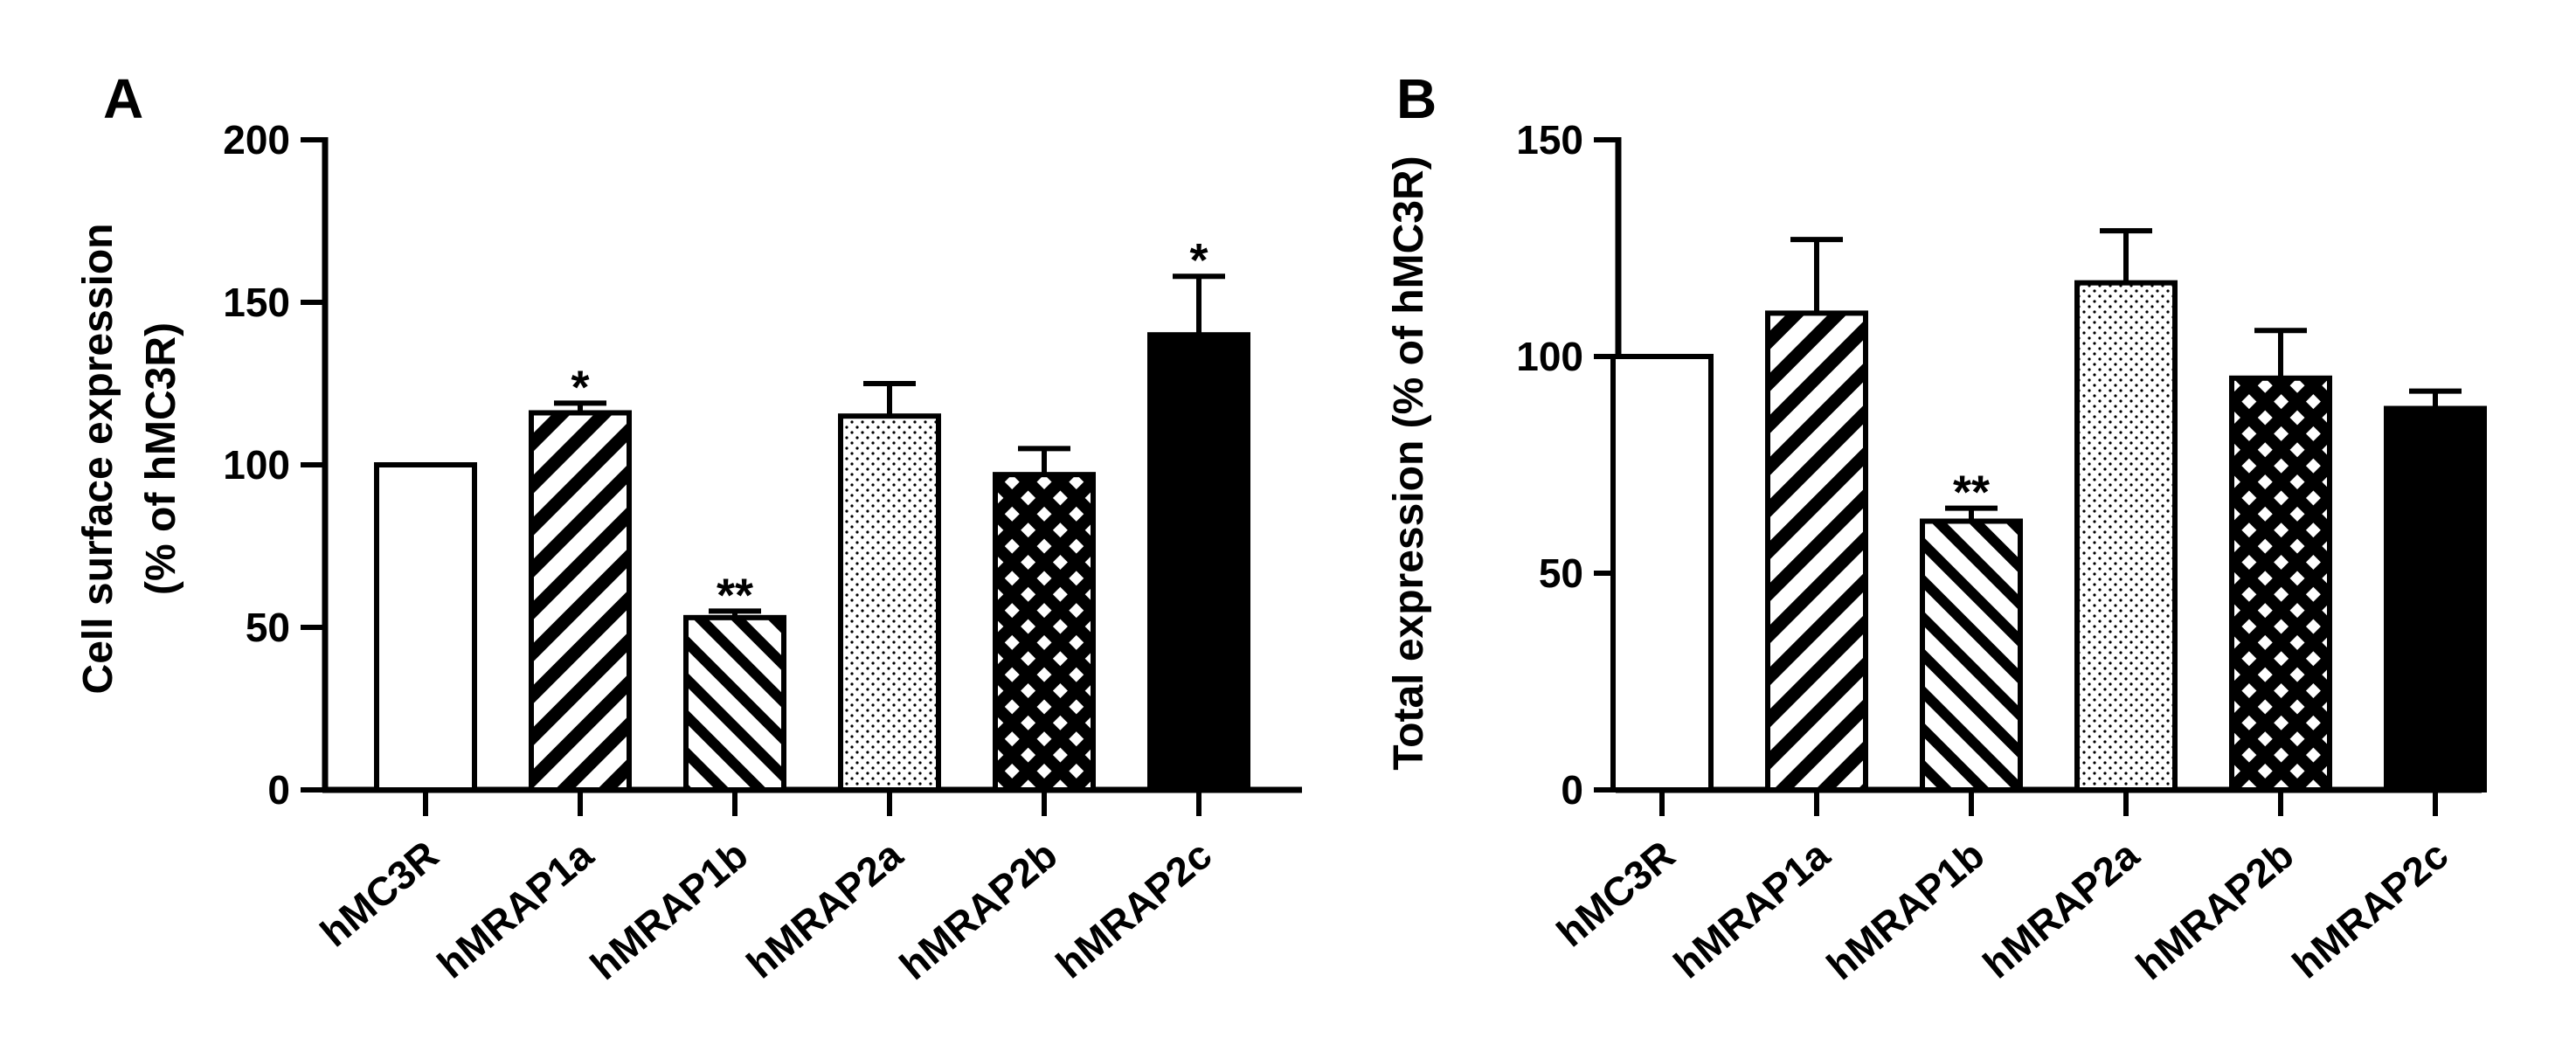  What do you see at coordinates (1134, 909) in the screenshot?
I see `panel-a-x-label-hmrap2c: hMRAP2c` at bounding box center [1134, 909].